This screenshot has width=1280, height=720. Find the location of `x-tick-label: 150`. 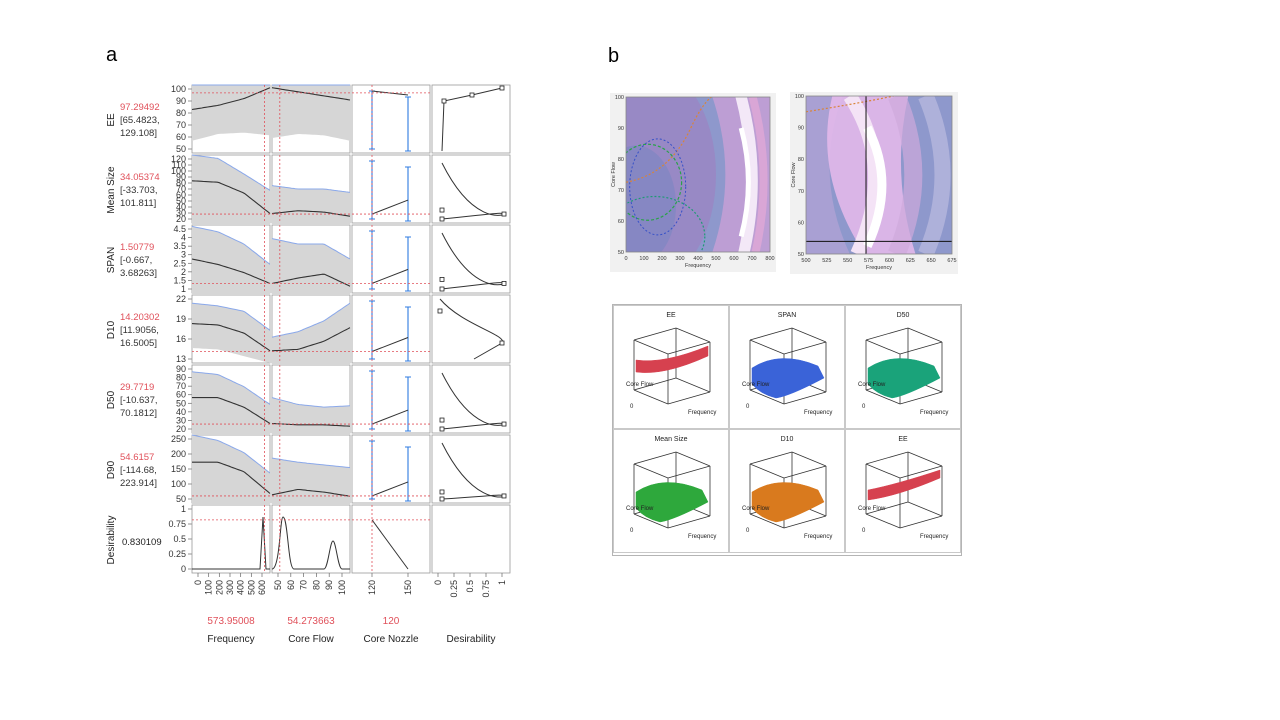

x-tick-label: 150 is located at coordinates (408, 587).